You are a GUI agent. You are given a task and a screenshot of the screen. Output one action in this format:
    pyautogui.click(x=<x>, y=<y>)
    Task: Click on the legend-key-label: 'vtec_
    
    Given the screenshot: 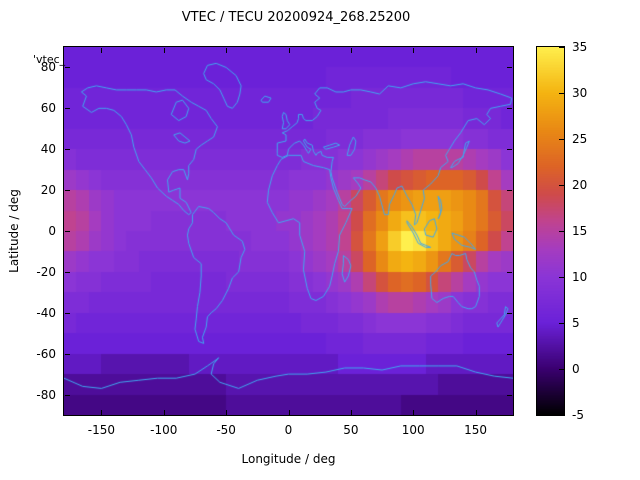 What is the action you would take?
    pyautogui.click(x=49, y=59)
    